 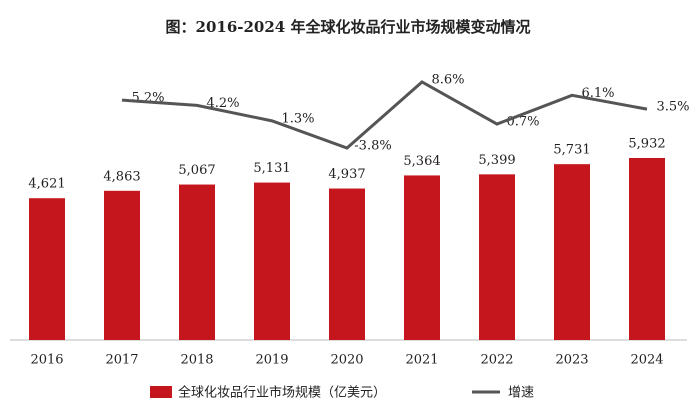 I want to click on x-tick-label: 2022, so click(x=496, y=360).